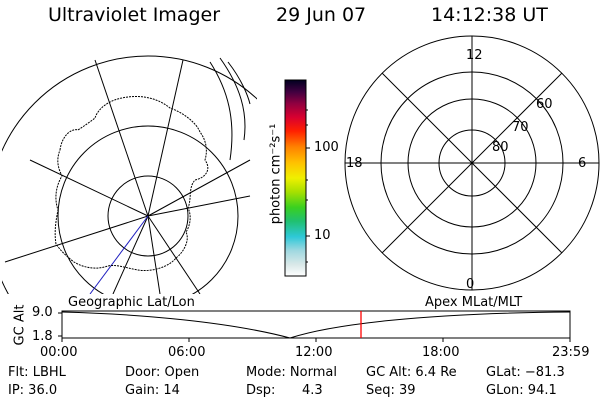 The height and width of the screenshot is (400, 600). What do you see at coordinates (59, 352) in the screenshot?
I see `timeline-xtick-label: 00:00` at bounding box center [59, 352].